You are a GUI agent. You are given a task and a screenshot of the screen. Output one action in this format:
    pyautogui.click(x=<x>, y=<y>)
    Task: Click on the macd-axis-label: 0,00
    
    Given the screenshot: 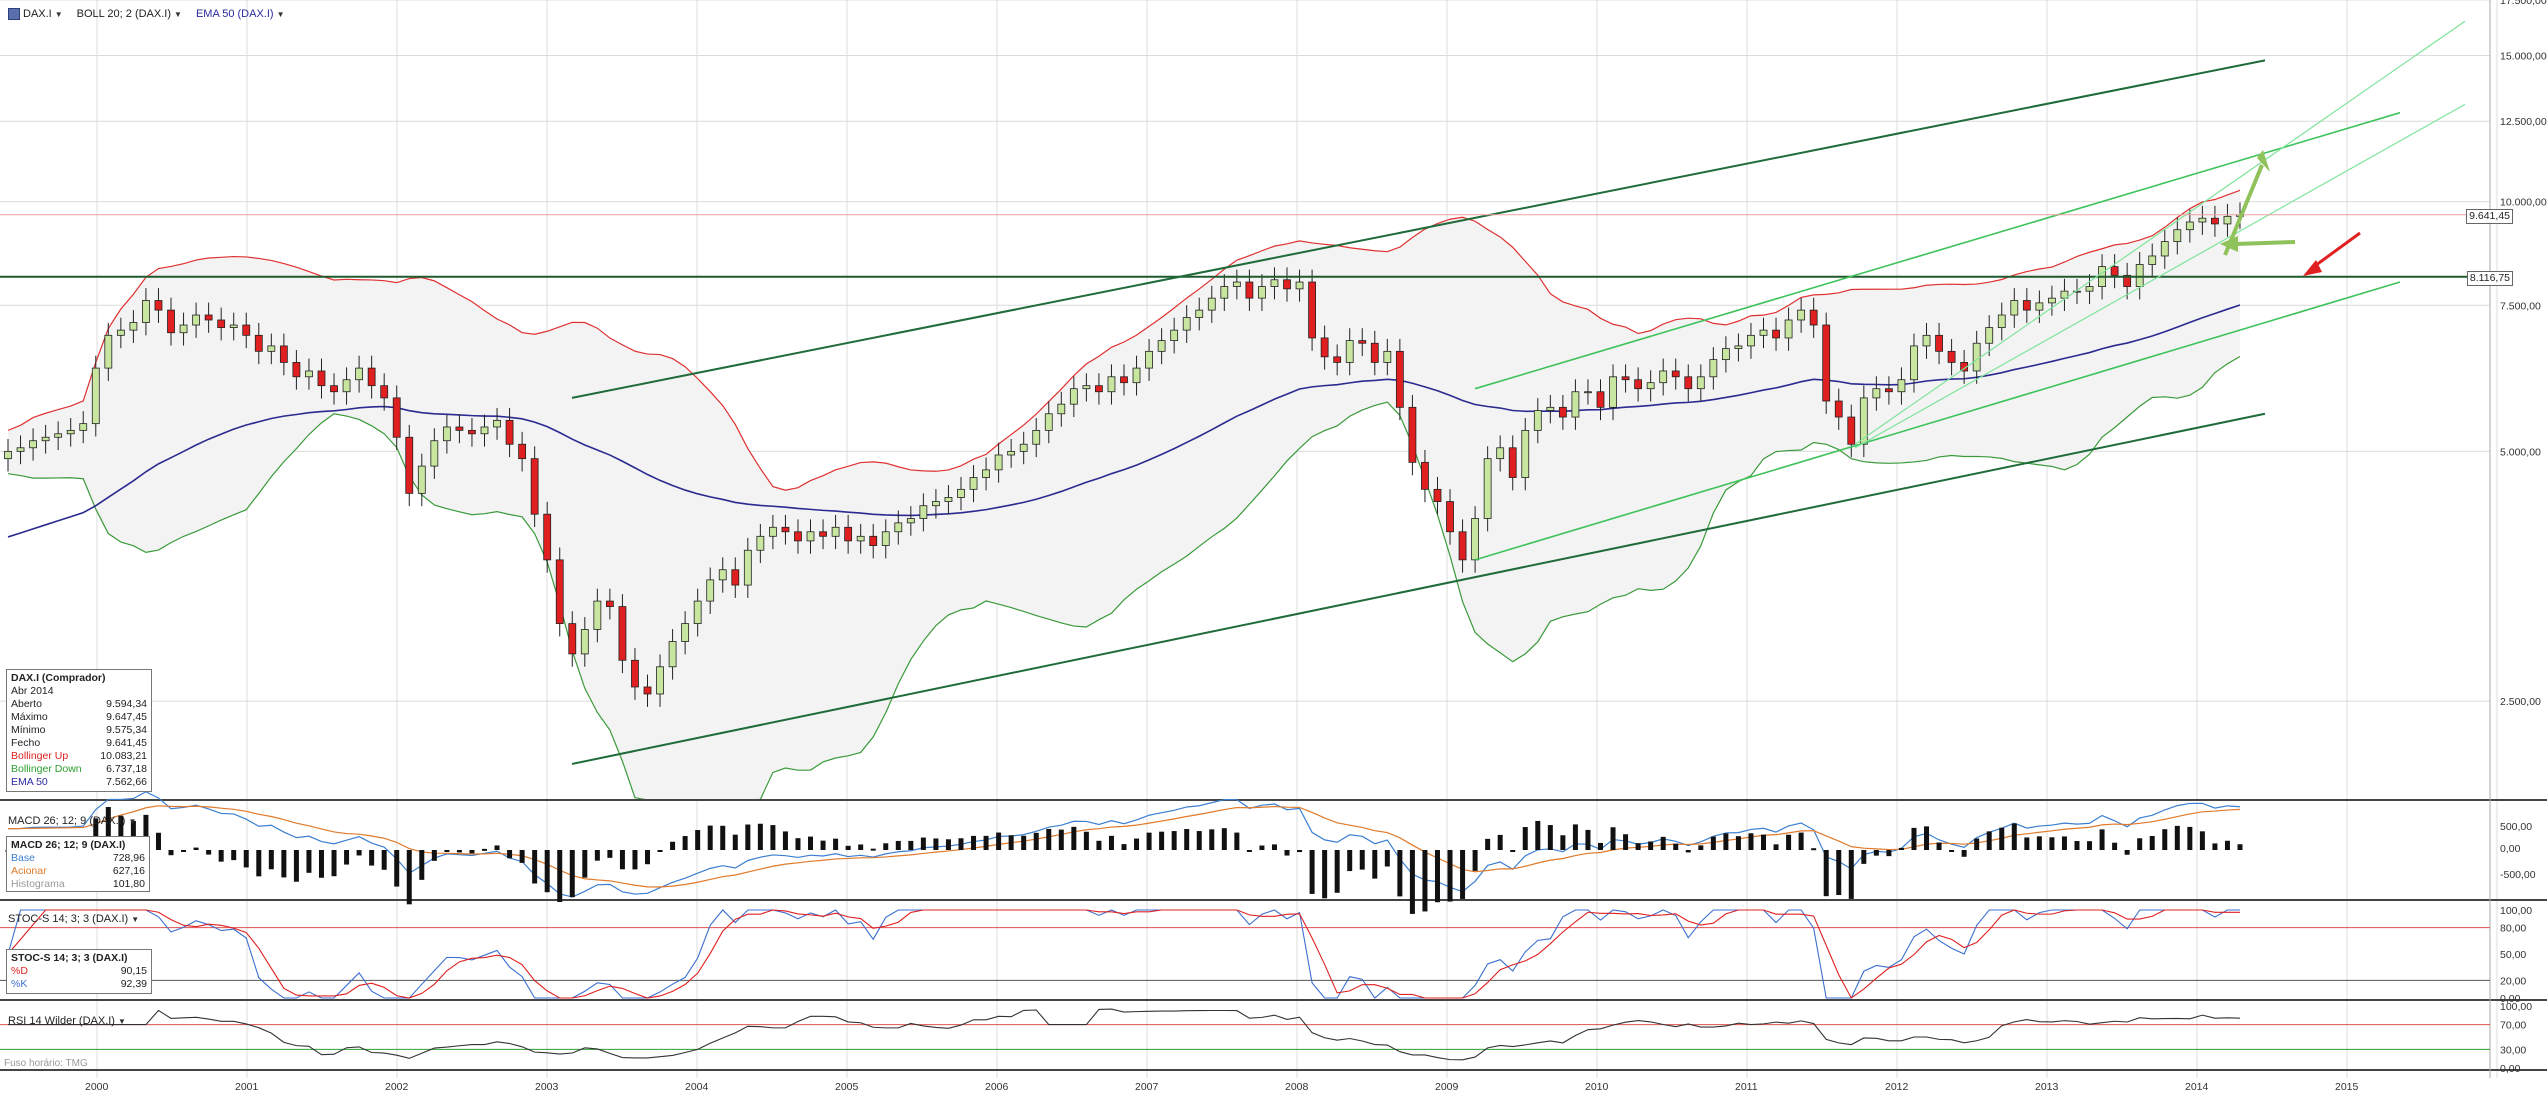 What is the action you would take?
    pyautogui.click(x=2510, y=849)
    